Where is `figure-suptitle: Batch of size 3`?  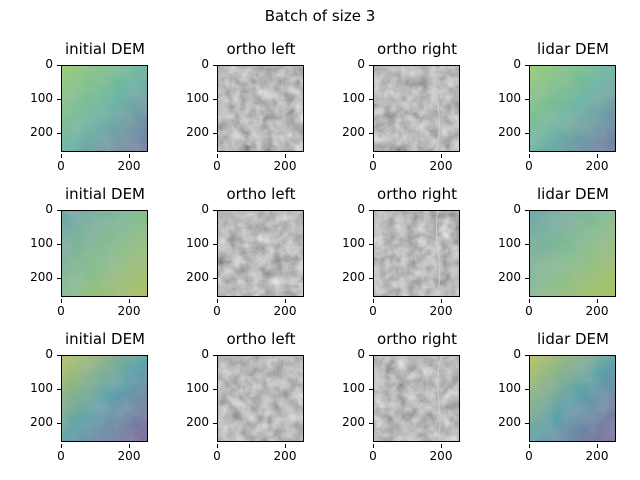 figure-suptitle: Batch of size 3 is located at coordinates (320, 16).